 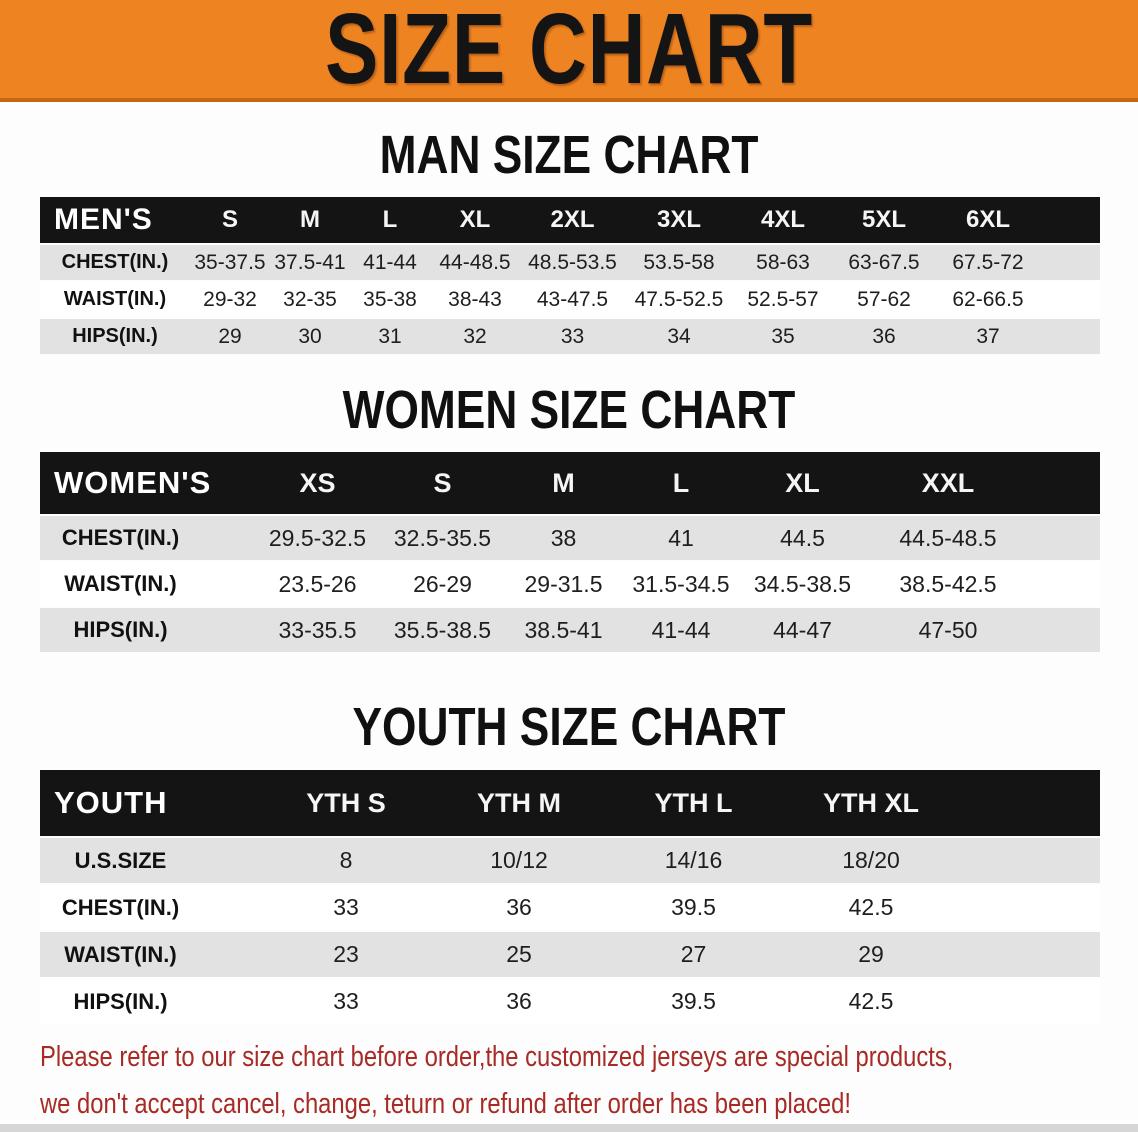 I want to click on table-cell: 35.5-38.5, so click(x=442, y=630).